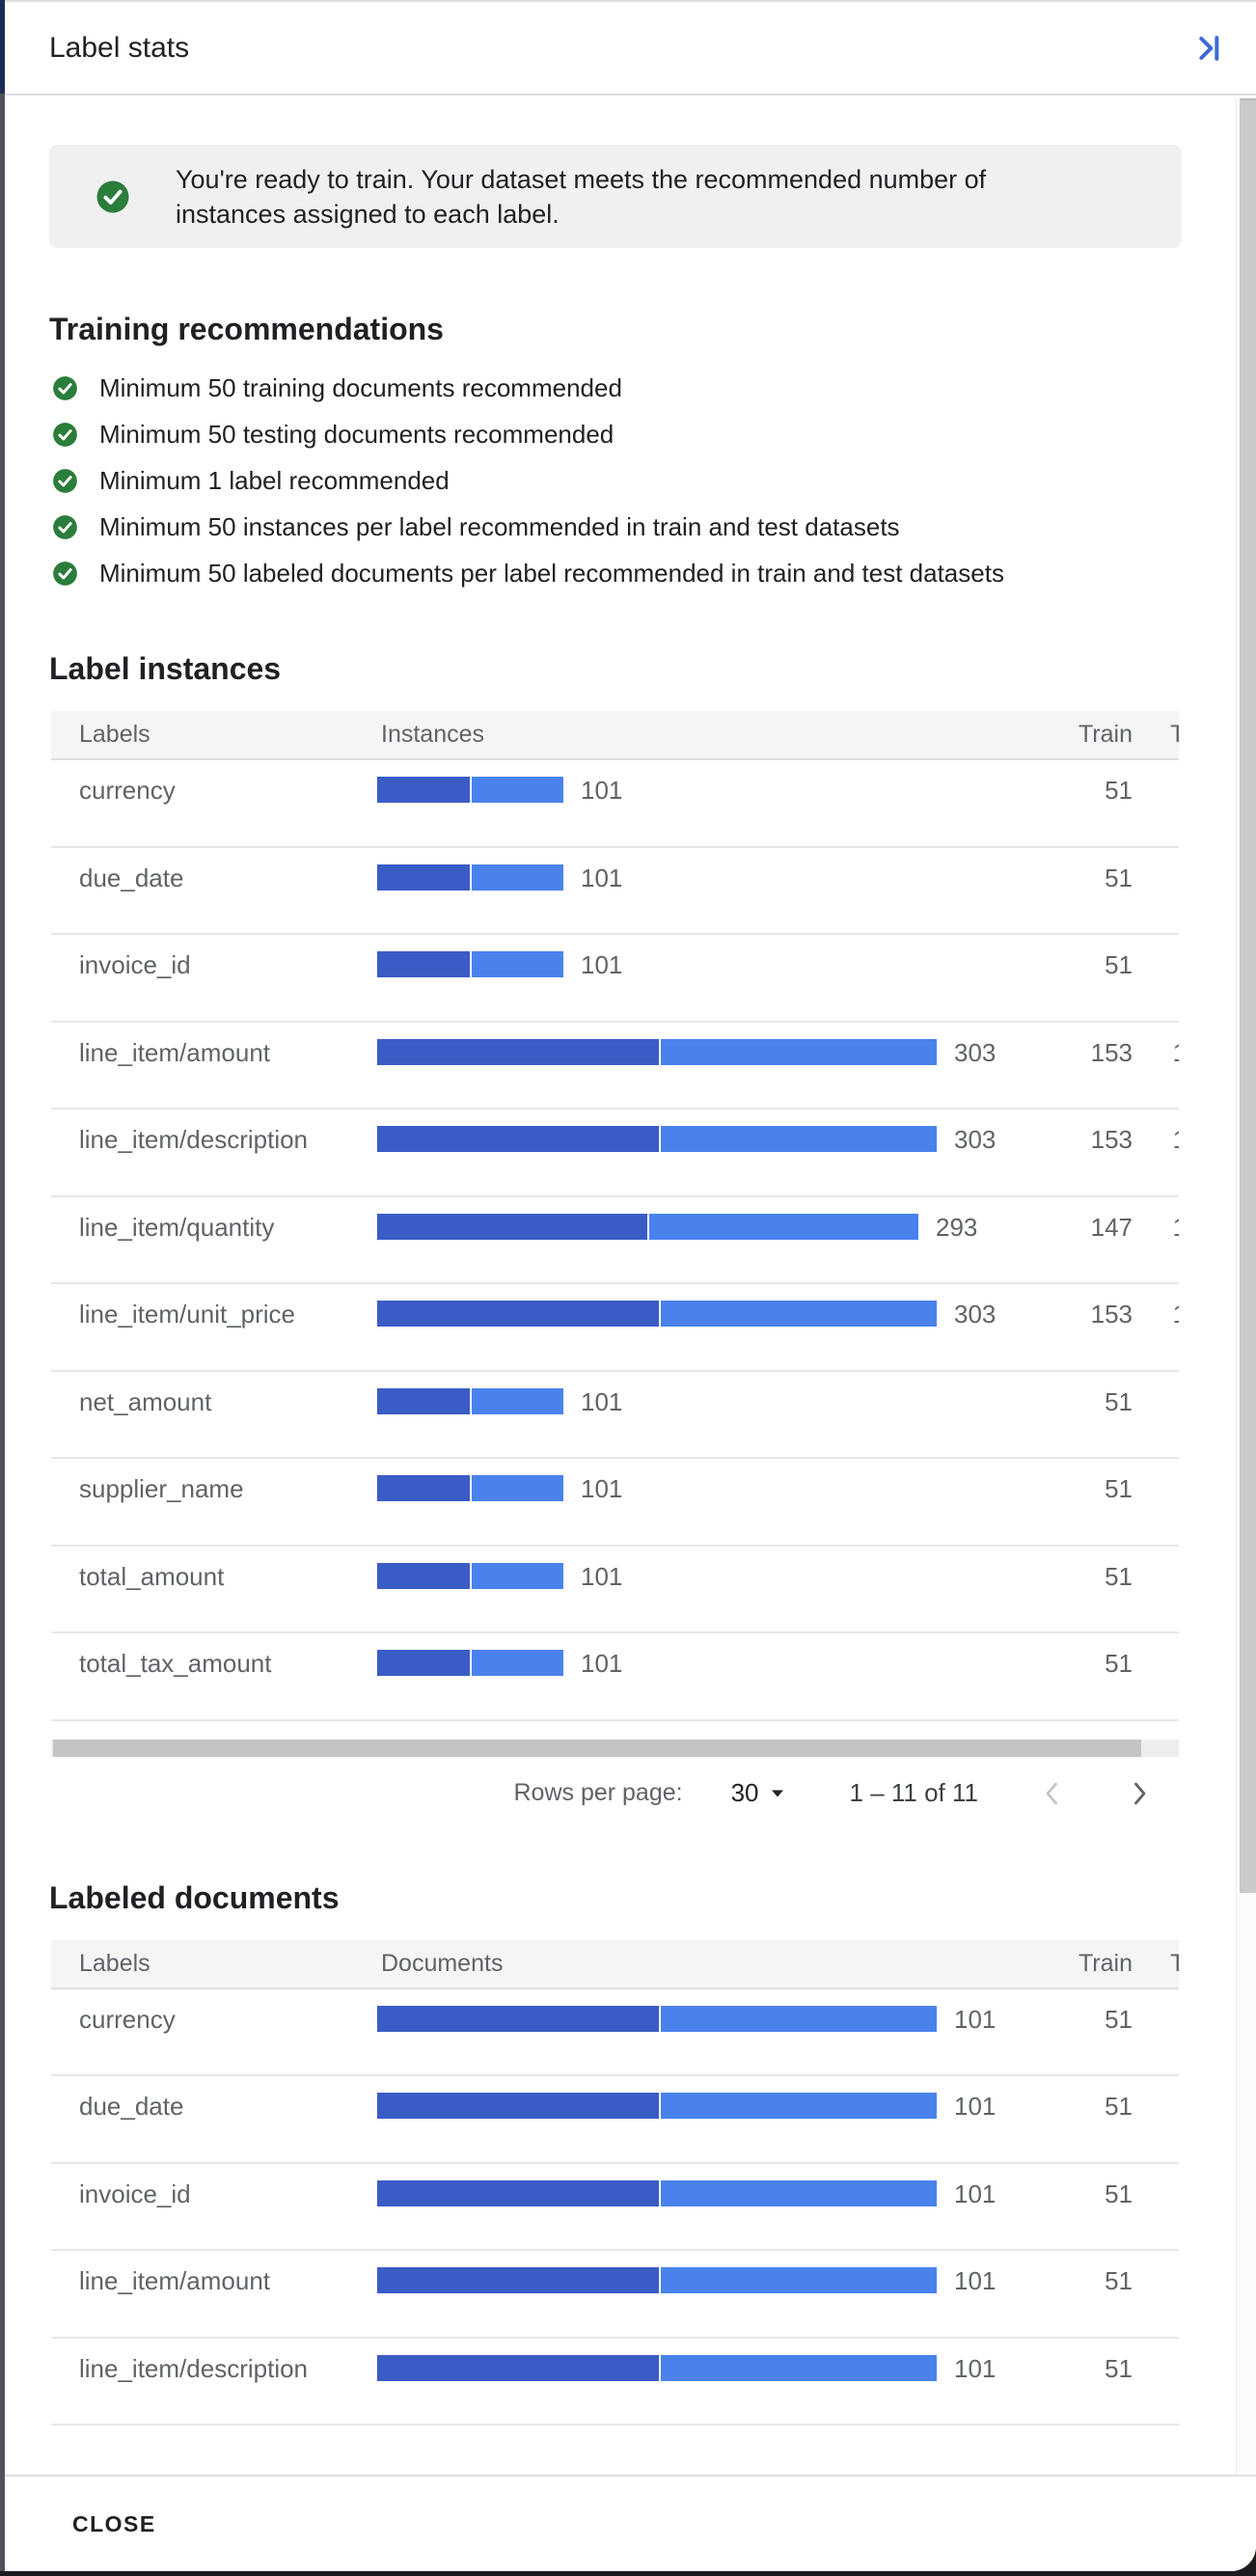 Image resolution: width=1256 pixels, height=2576 pixels. I want to click on column-header-train: Train, so click(1105, 1963).